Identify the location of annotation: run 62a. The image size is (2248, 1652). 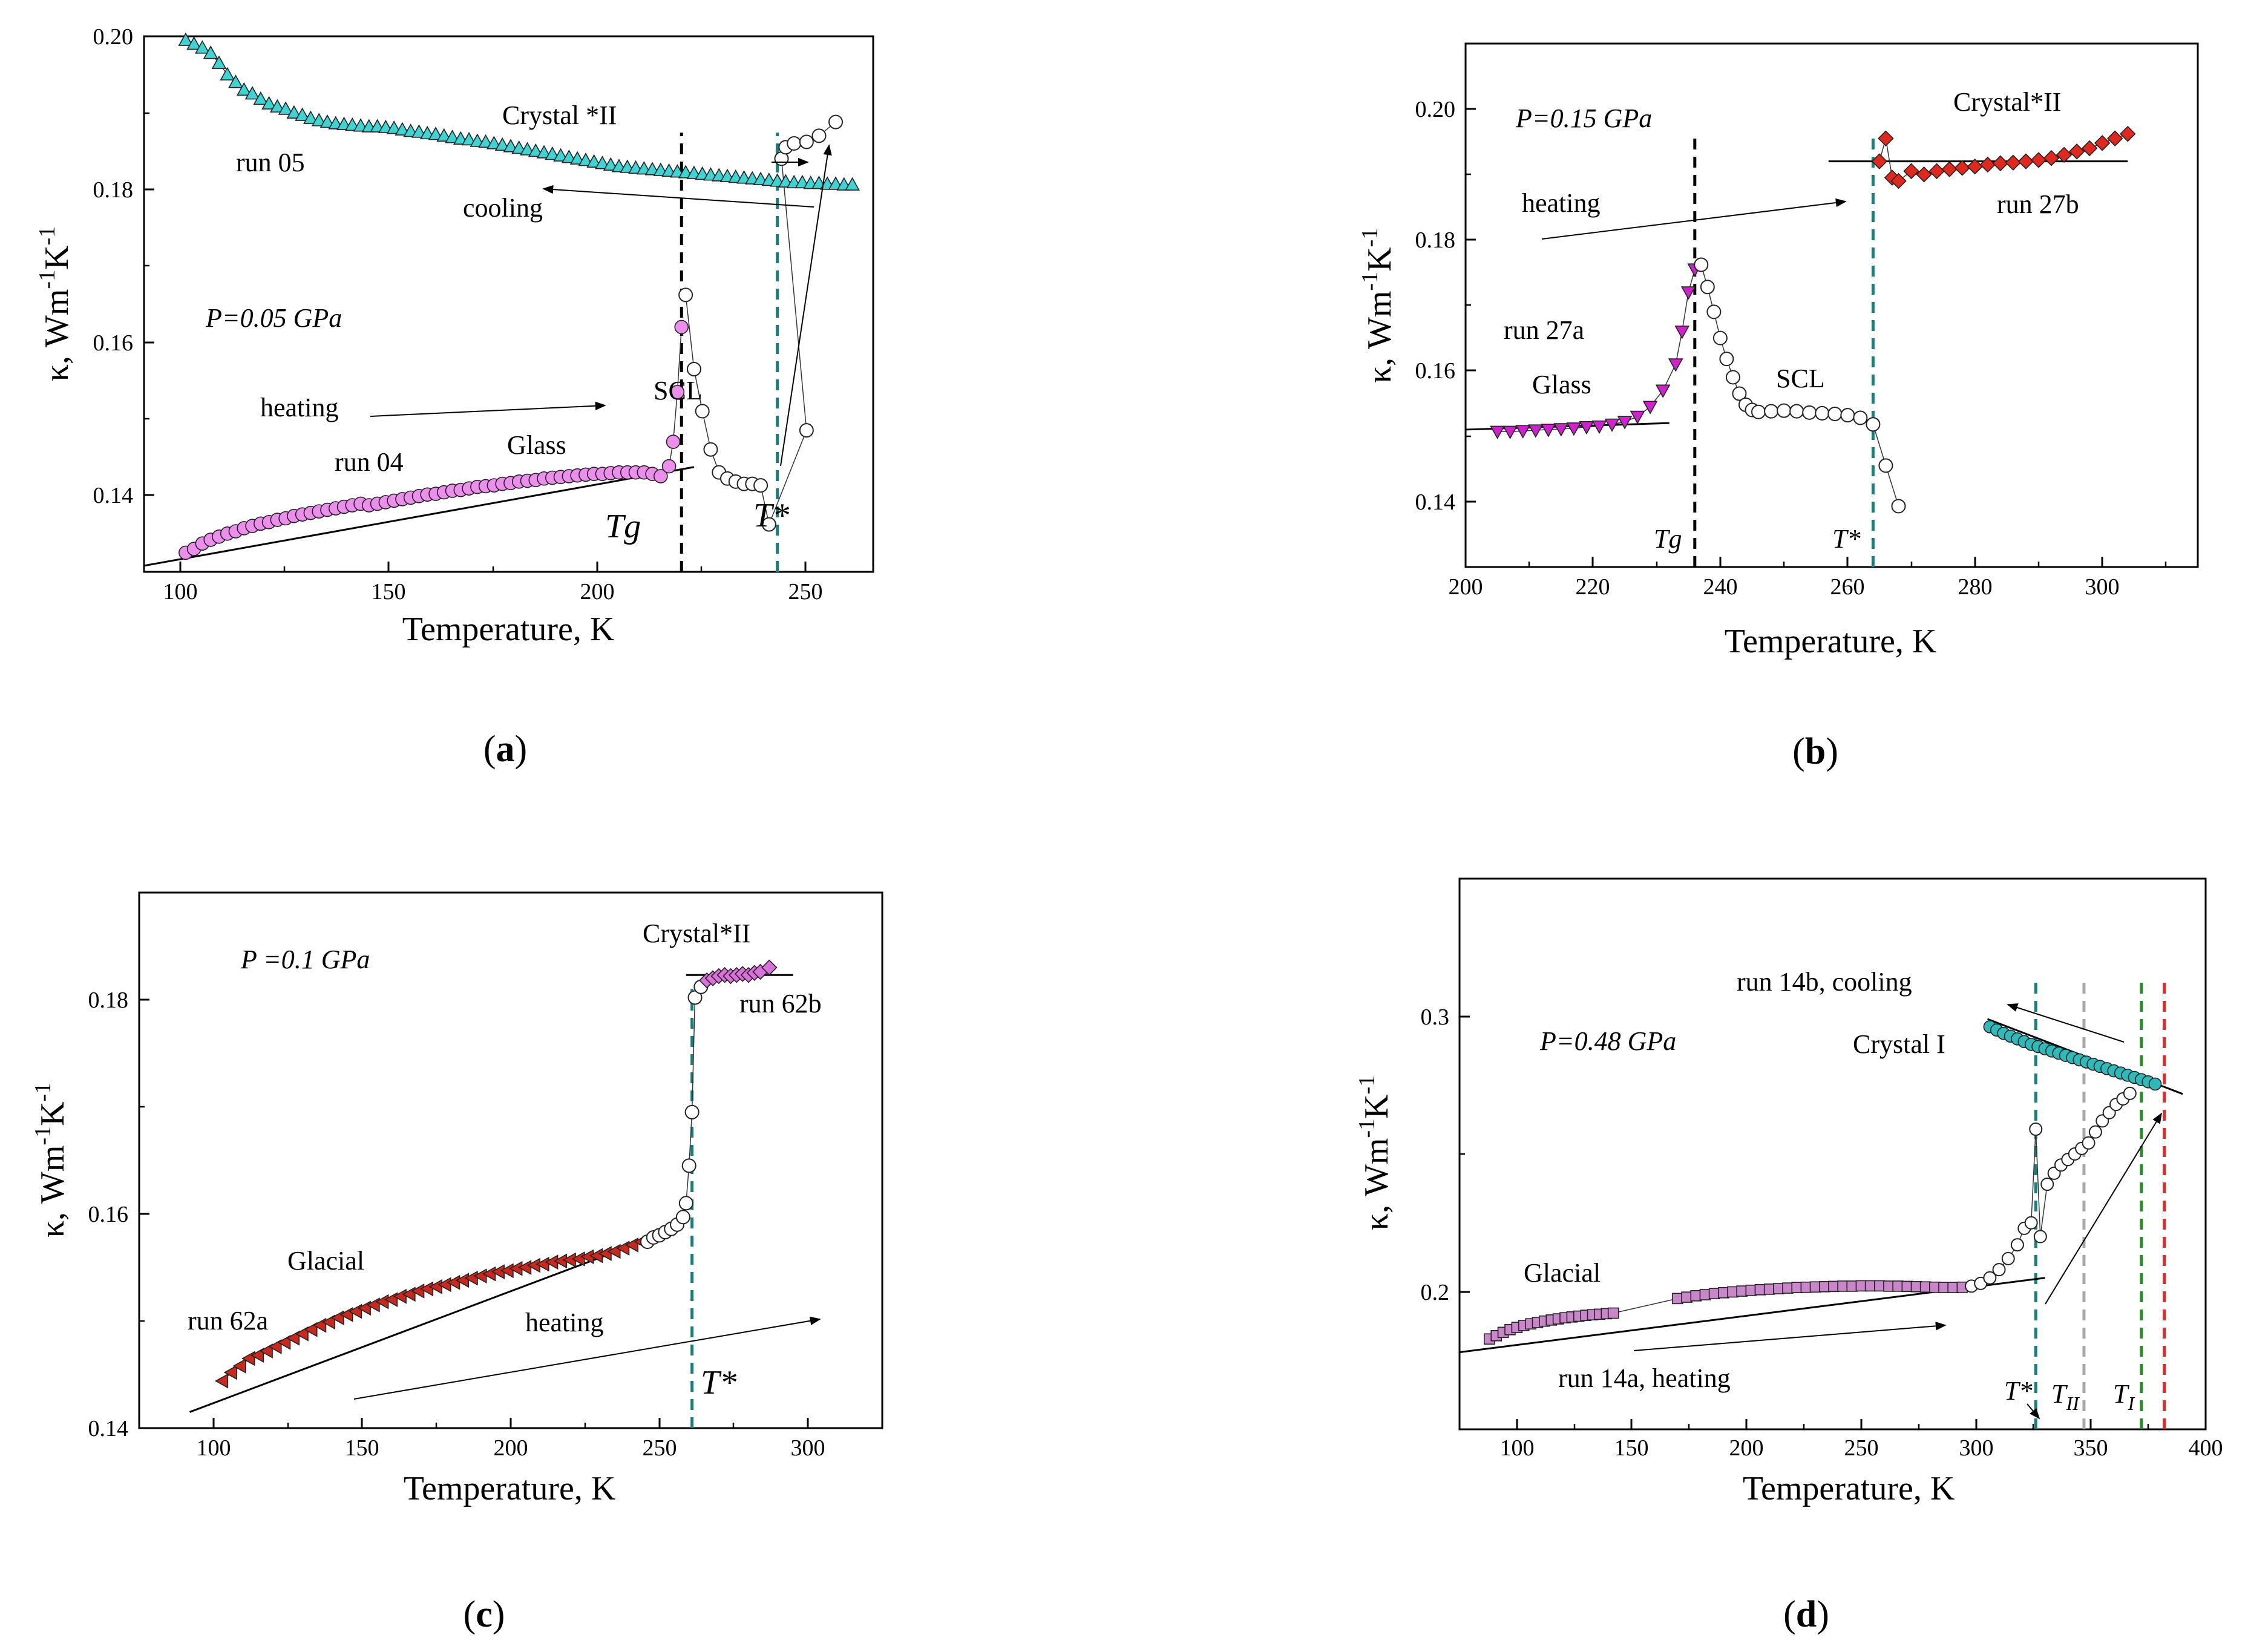
(228, 1321).